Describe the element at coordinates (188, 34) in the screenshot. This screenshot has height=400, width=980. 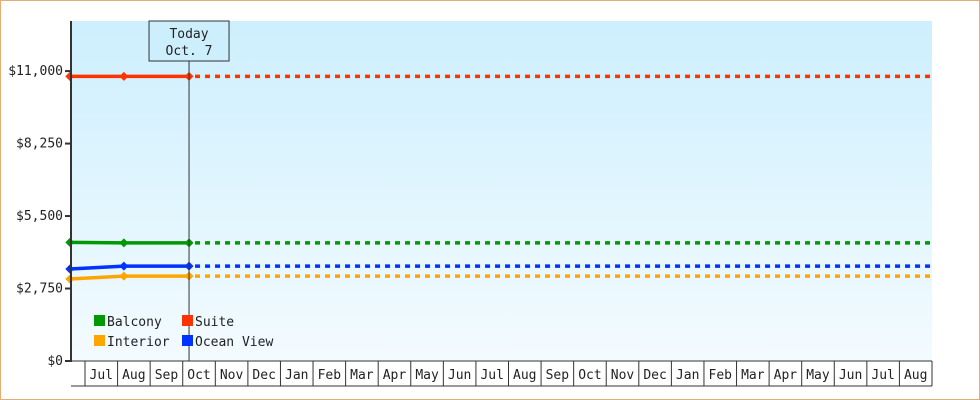
I see `today-label: Today` at that location.